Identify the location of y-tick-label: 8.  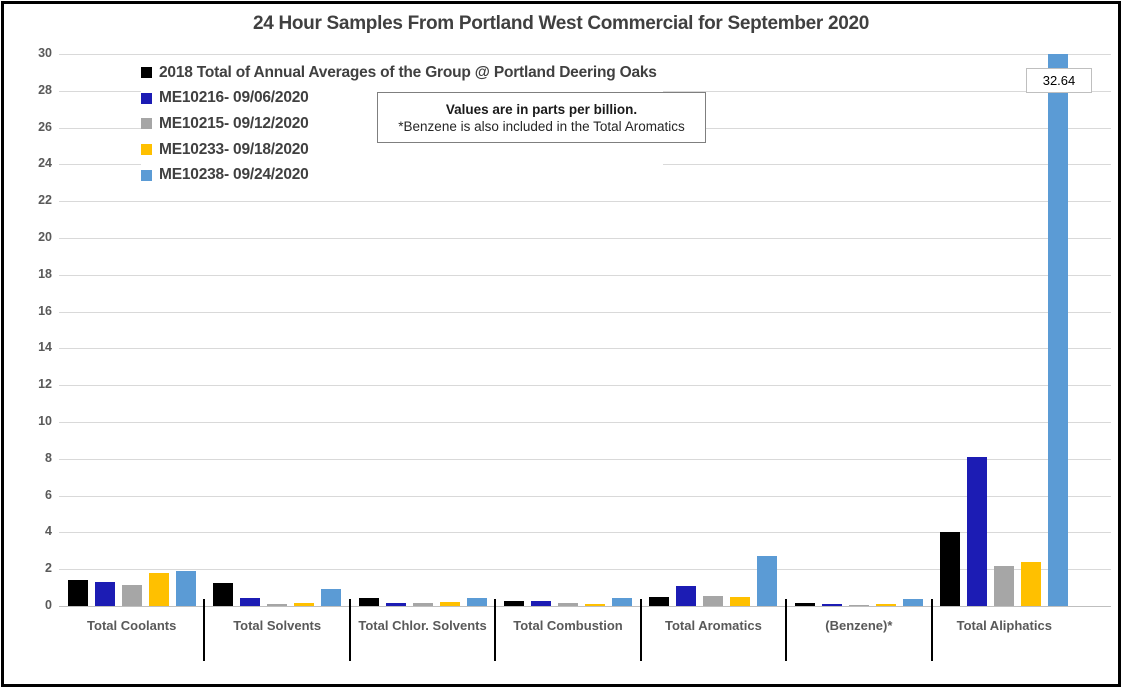
(48, 457).